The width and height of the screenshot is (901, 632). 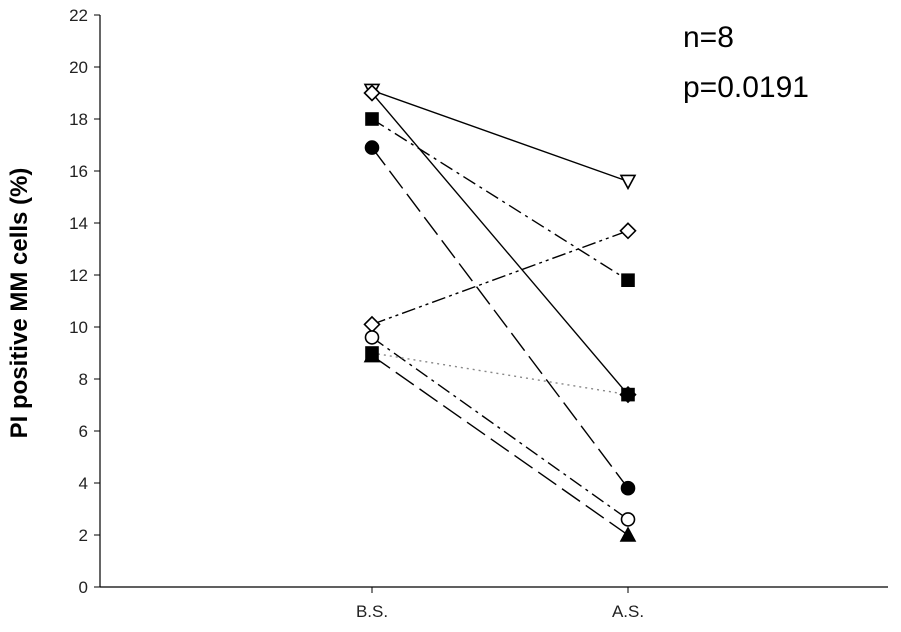 What do you see at coordinates (78, 327) in the screenshot?
I see `y-tick-label: 10` at bounding box center [78, 327].